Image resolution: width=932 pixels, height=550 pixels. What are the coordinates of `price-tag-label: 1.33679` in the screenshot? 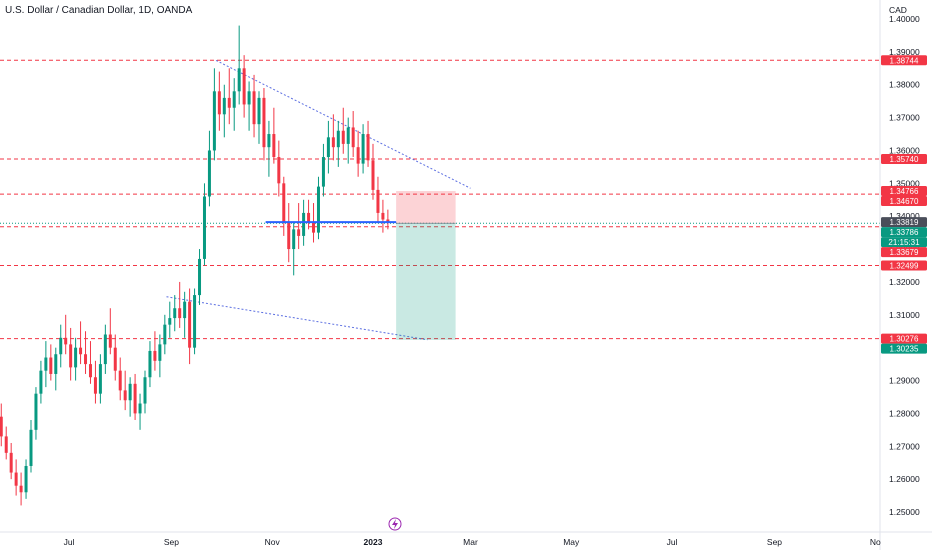 It's located at (904, 252).